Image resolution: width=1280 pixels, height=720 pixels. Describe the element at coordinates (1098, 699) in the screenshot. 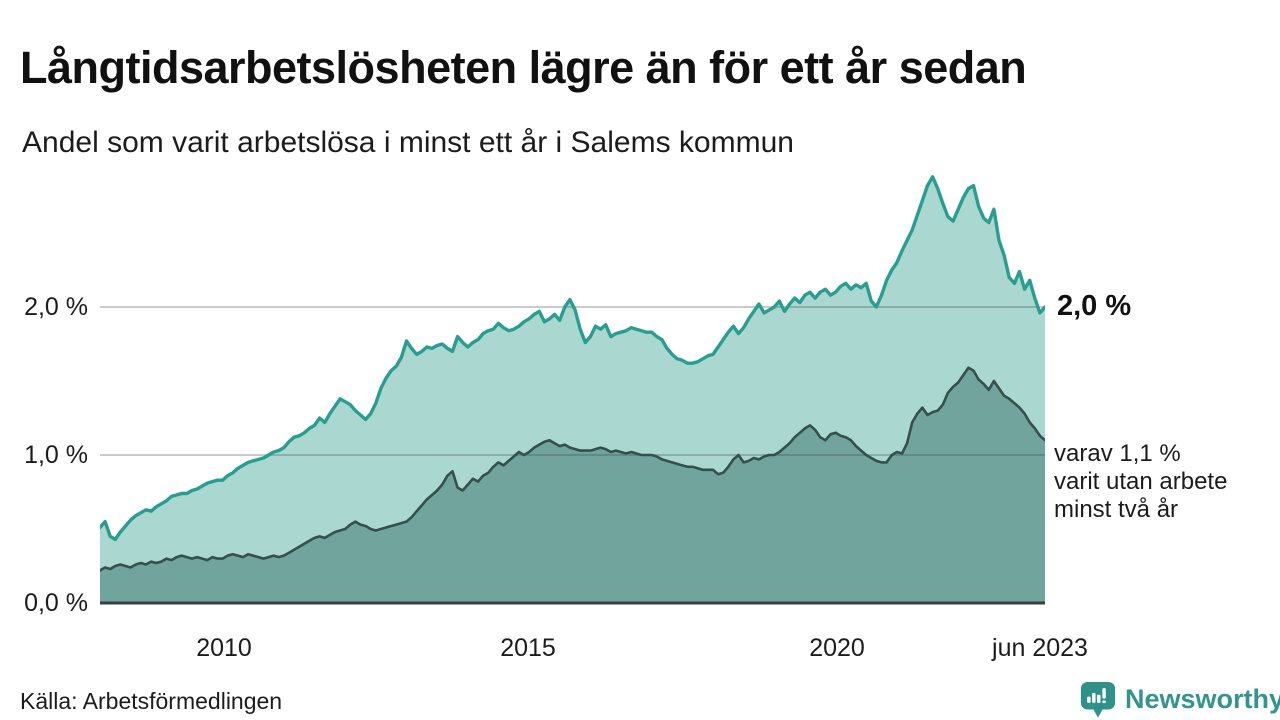

I see `bar-chart-bubble-icon` at that location.